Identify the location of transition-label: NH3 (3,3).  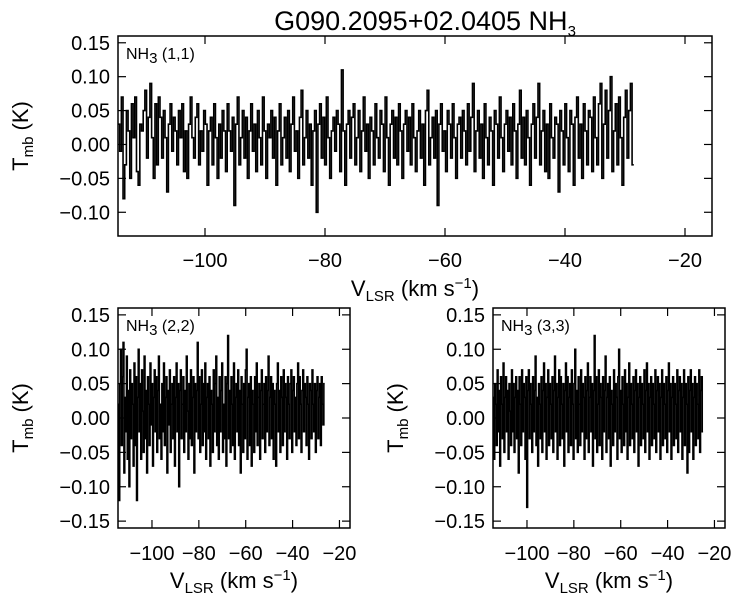
(535, 328).